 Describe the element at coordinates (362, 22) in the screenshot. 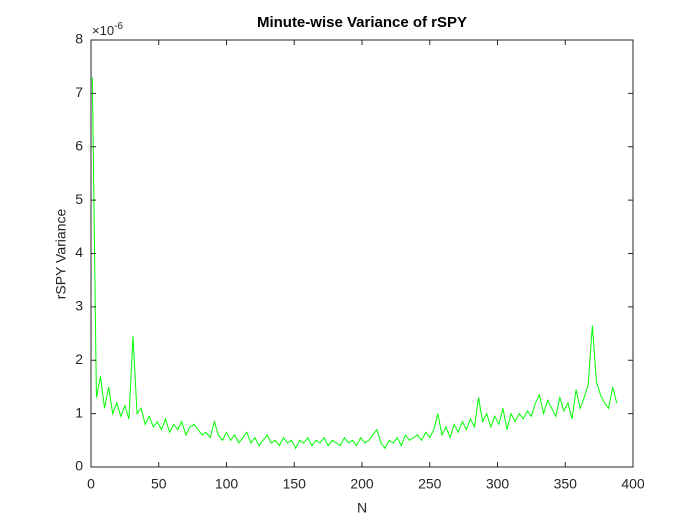

I see `chart-title: Minute-wise Variance of rSPY` at that location.